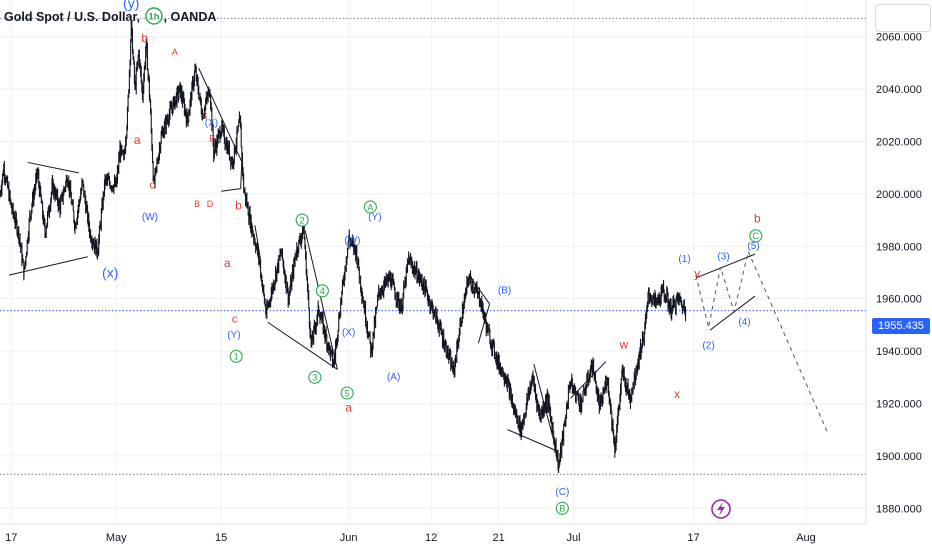 This screenshot has height=550, width=932. Describe the element at coordinates (697, 274) in the screenshot. I see `wave-label: y` at that location.